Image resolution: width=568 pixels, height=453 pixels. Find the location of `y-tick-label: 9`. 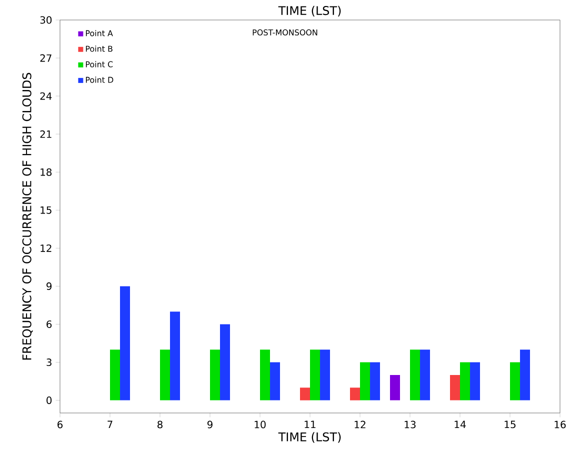

y-tick-label: 9 is located at coordinates (49, 286).